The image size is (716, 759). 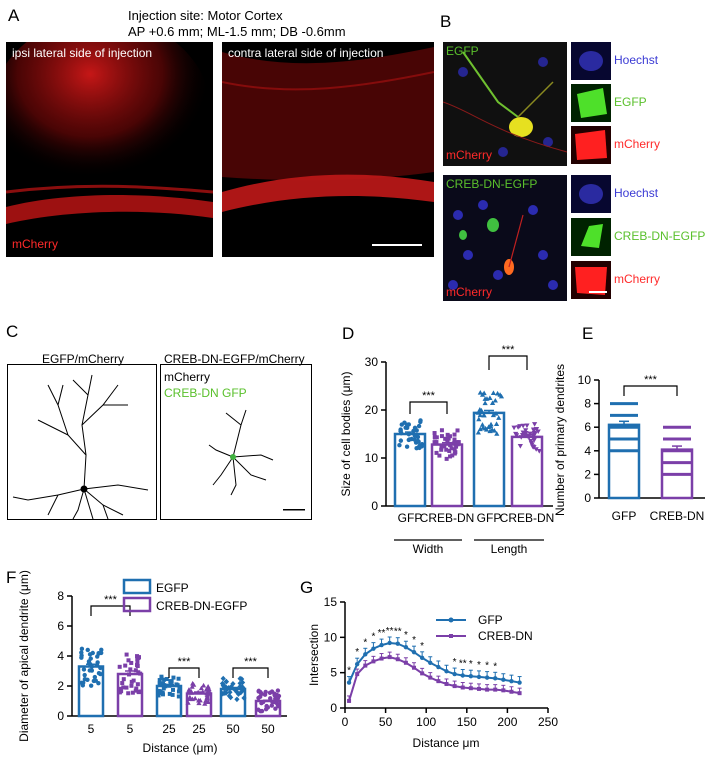 What do you see at coordinates (24, 656) in the screenshot?
I see `f-y-label: Diameter of apical dendrite (μm)` at bounding box center [24, 656].